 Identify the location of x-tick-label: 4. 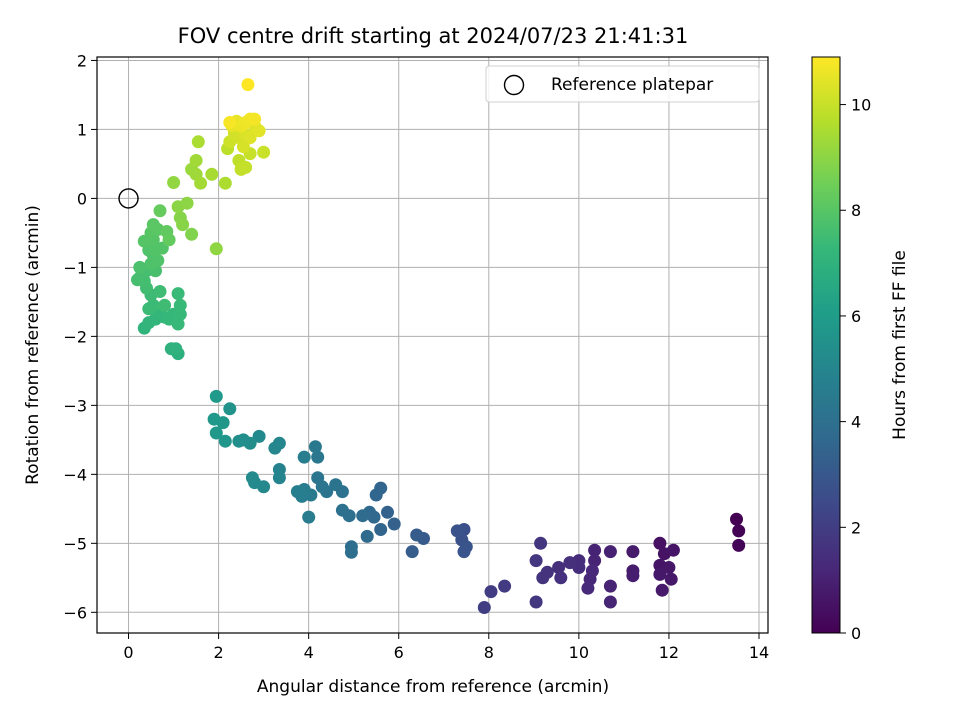
(309, 652).